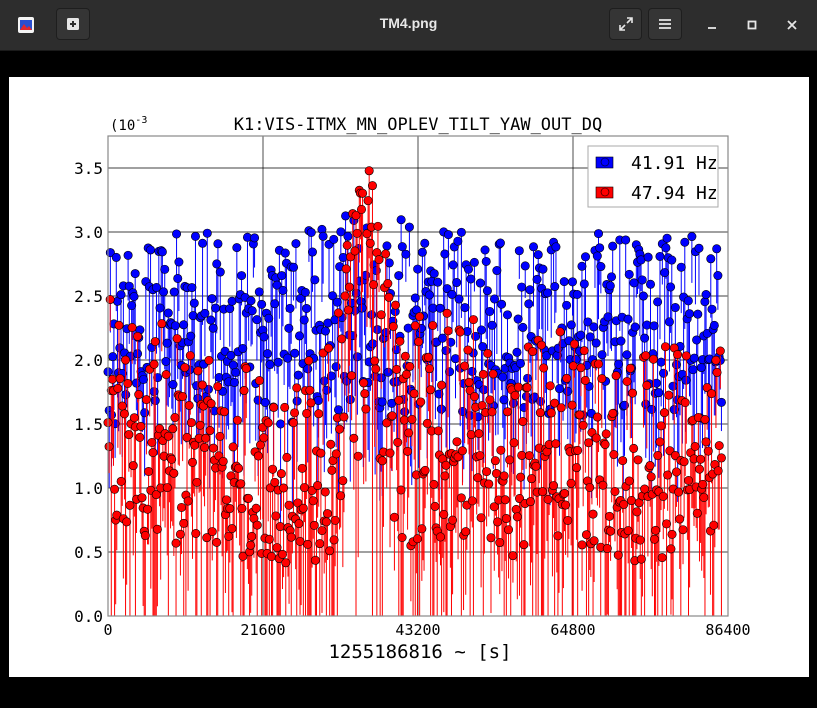  I want to click on maximize-button, so click(752, 25).